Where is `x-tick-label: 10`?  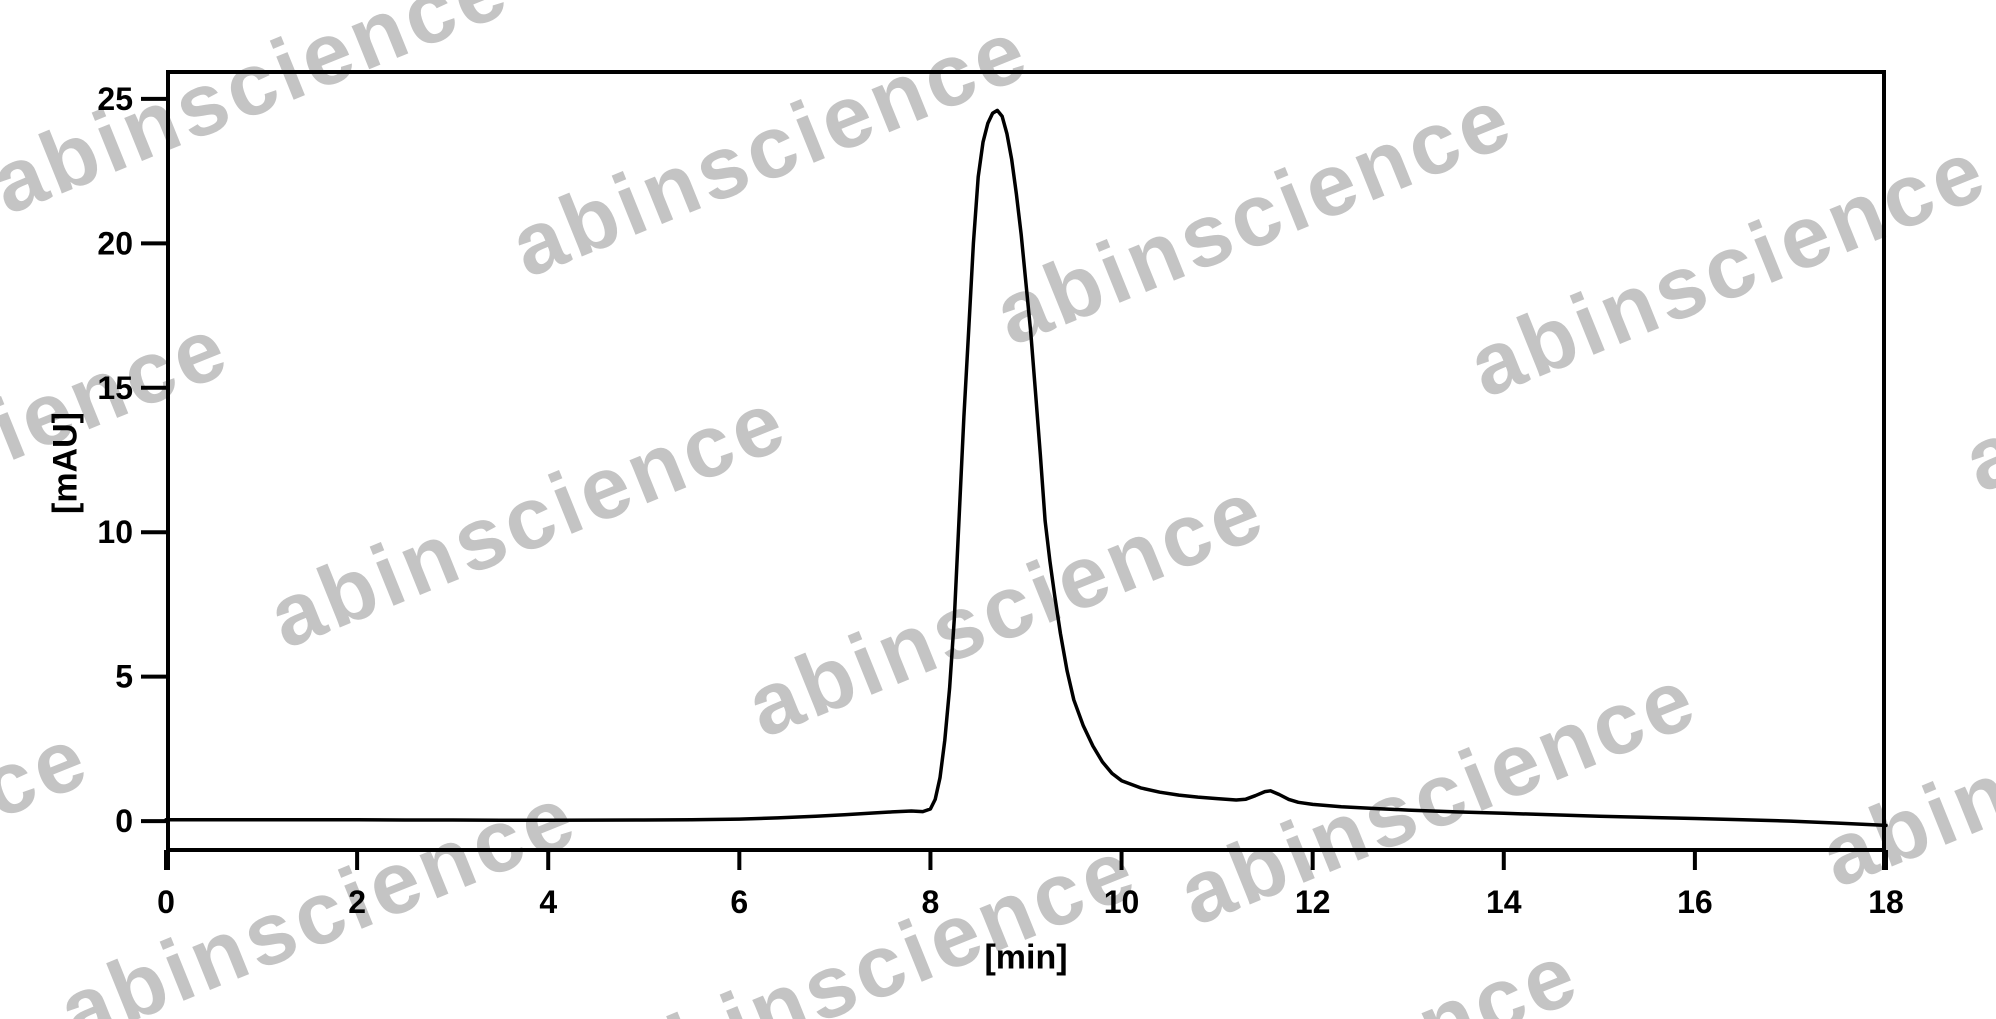 x-tick-label: 10 is located at coordinates (1122, 902).